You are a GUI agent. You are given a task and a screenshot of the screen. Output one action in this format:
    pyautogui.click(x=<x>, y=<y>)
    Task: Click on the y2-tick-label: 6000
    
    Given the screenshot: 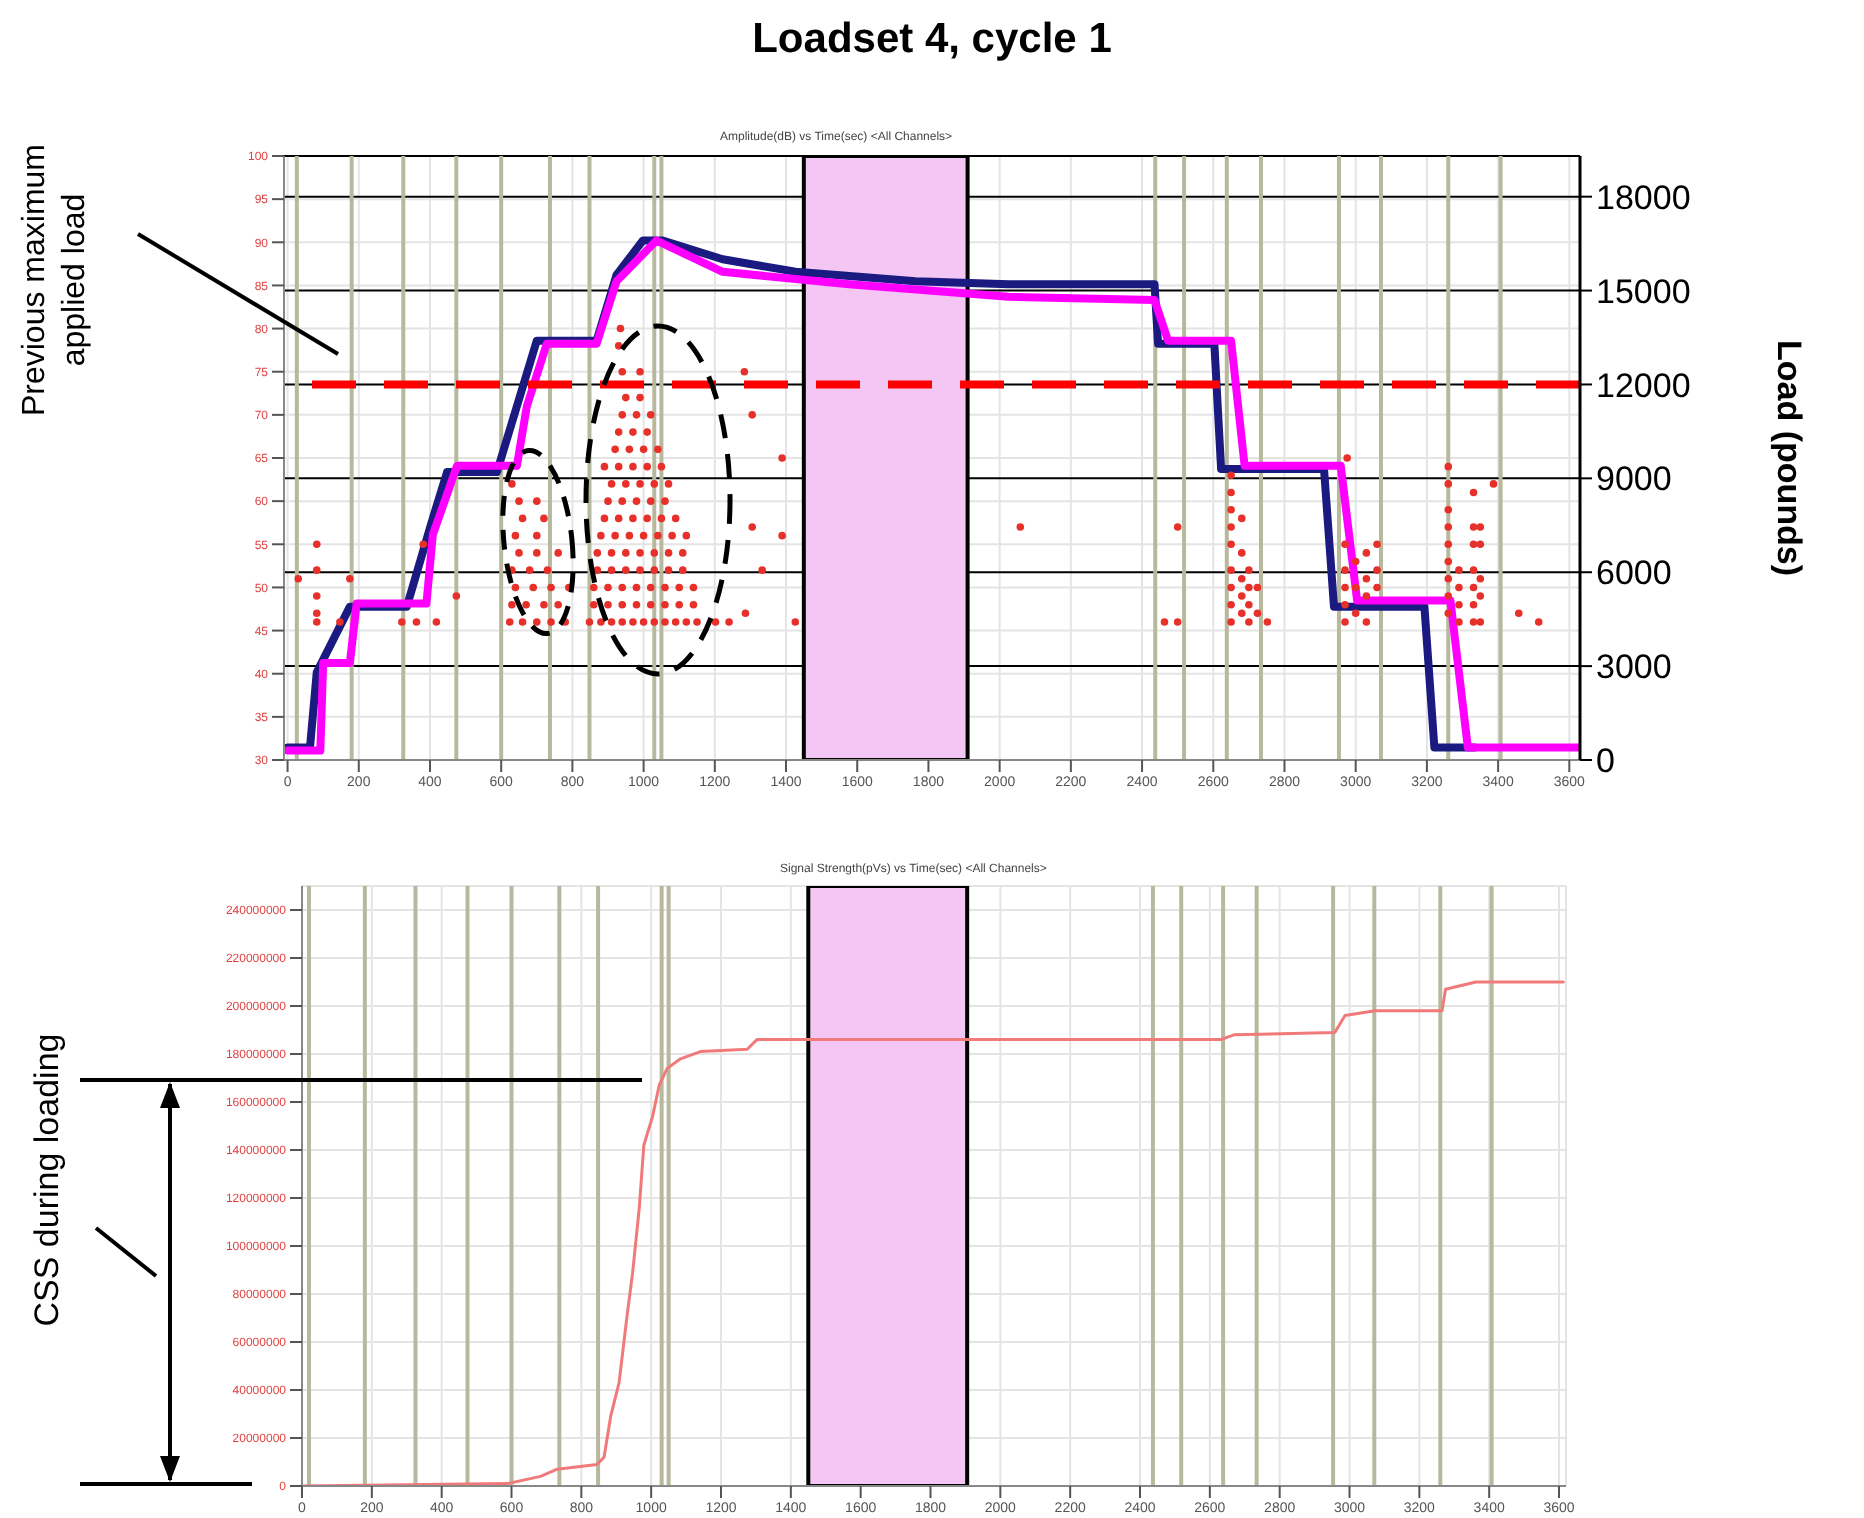 What is the action you would take?
    pyautogui.click(x=1634, y=573)
    